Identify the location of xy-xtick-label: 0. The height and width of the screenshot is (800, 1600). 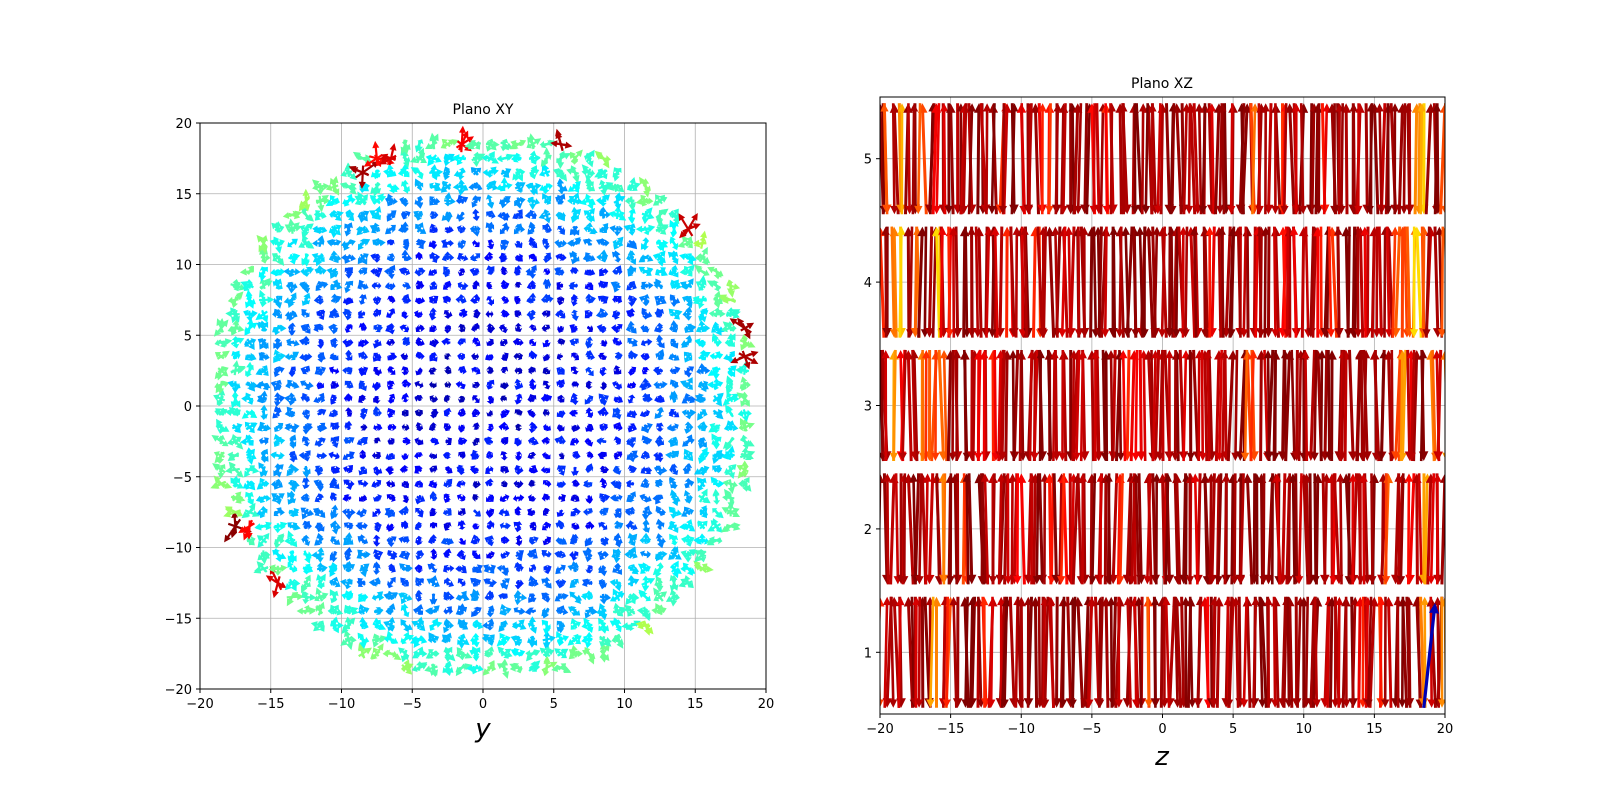
(483, 704).